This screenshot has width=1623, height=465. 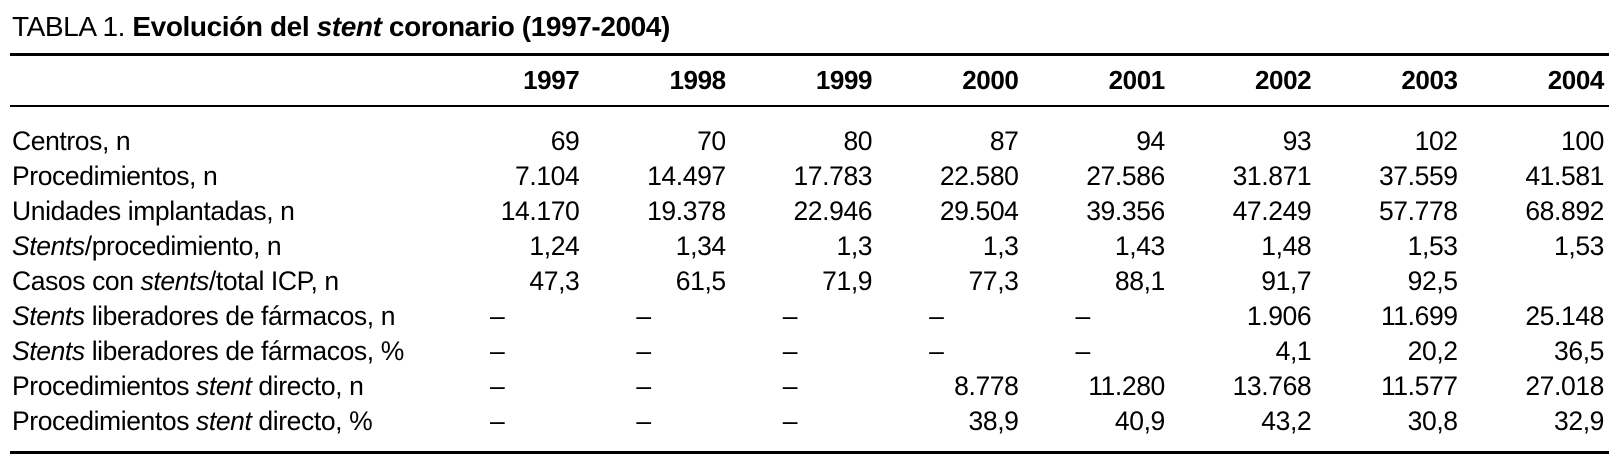 I want to click on value-cell: 20,2, so click(x=1432, y=351).